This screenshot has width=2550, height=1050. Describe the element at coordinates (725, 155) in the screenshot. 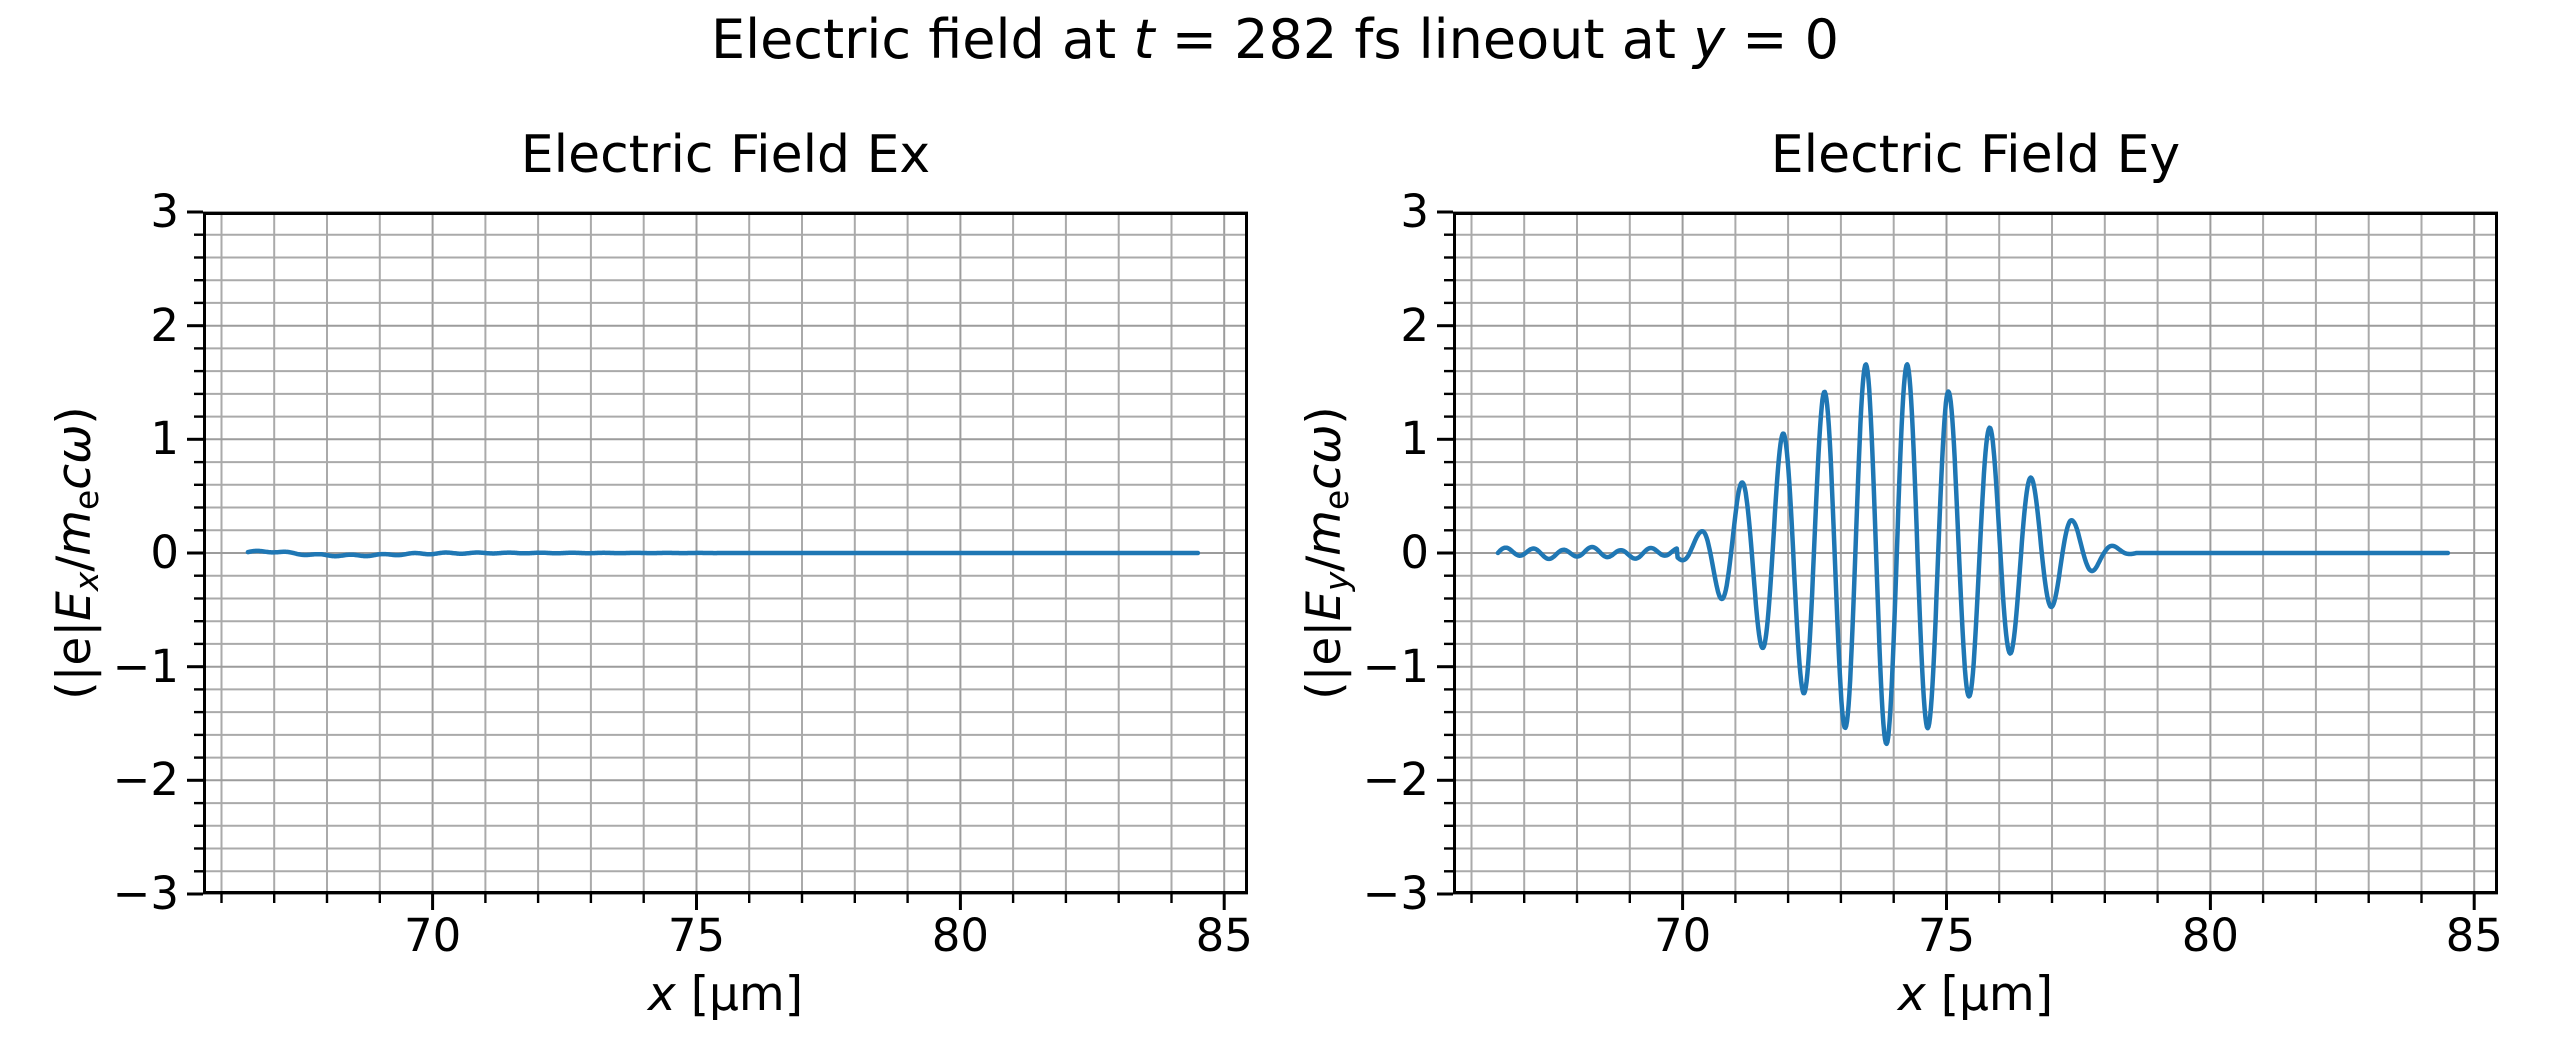

I see `subplot-title-ex: Electric Field Ex` at that location.